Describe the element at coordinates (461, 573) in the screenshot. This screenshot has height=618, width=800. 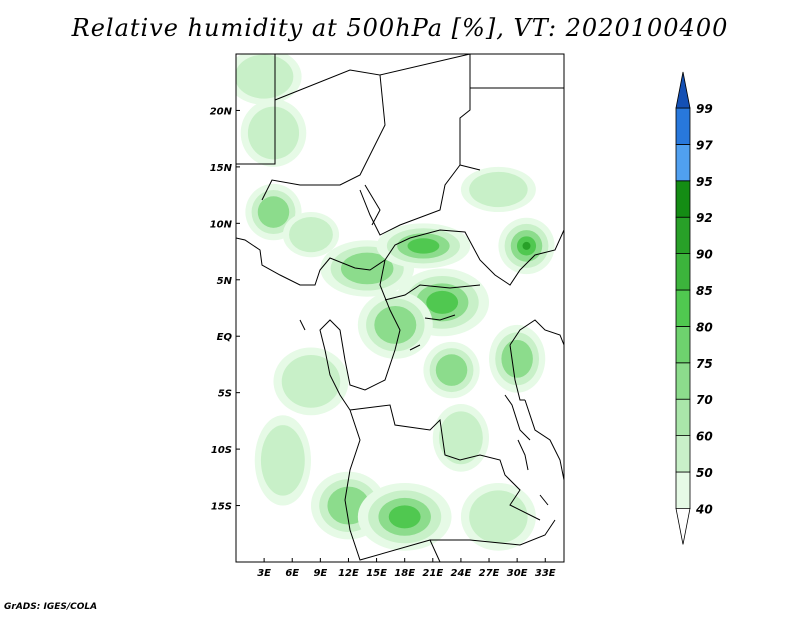
I see `x-tick-label: 24E` at that location.